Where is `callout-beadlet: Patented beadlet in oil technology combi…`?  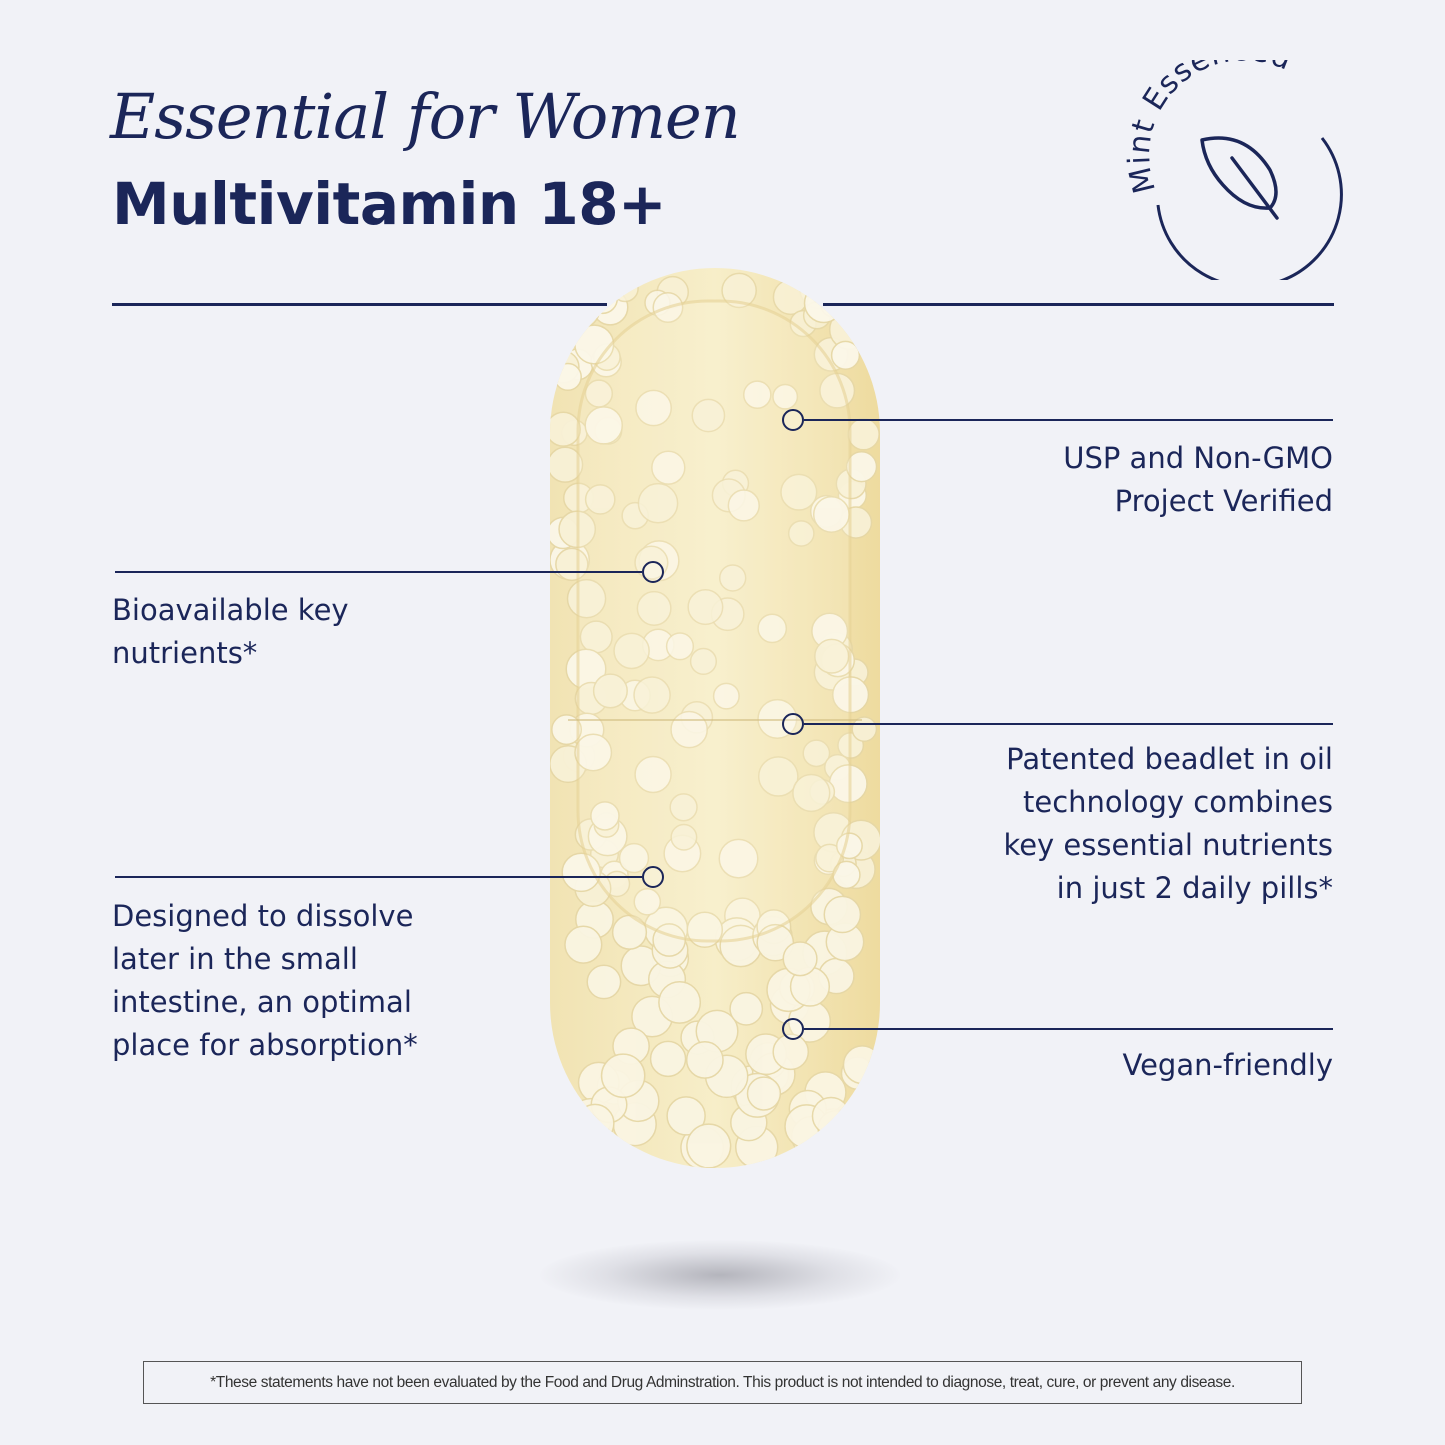 callout-beadlet: Patented beadlet in oil technology combi… is located at coordinates (1168, 824).